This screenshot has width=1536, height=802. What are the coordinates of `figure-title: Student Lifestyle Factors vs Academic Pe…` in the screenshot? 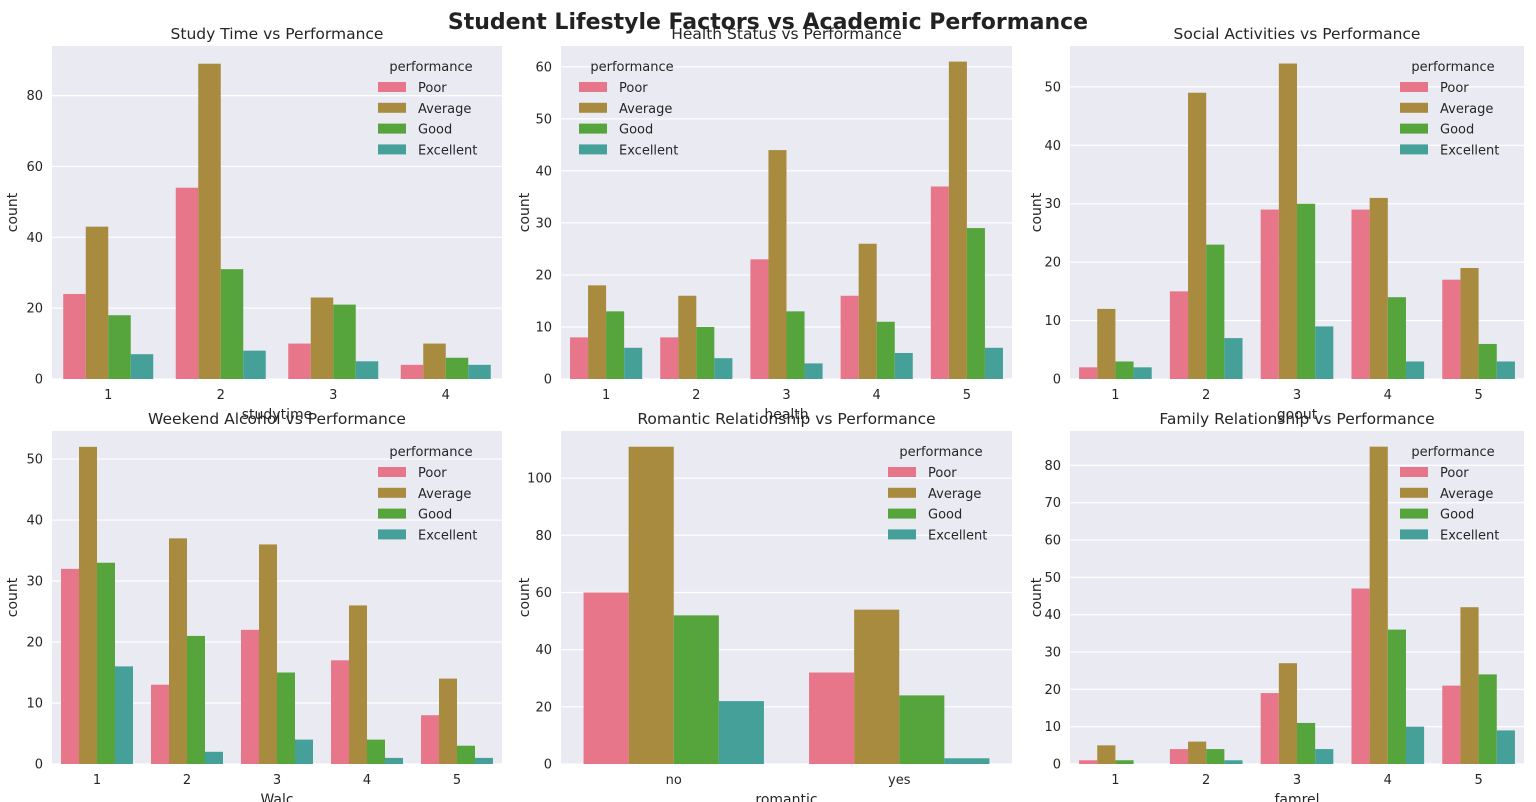 It's located at (768, 22).